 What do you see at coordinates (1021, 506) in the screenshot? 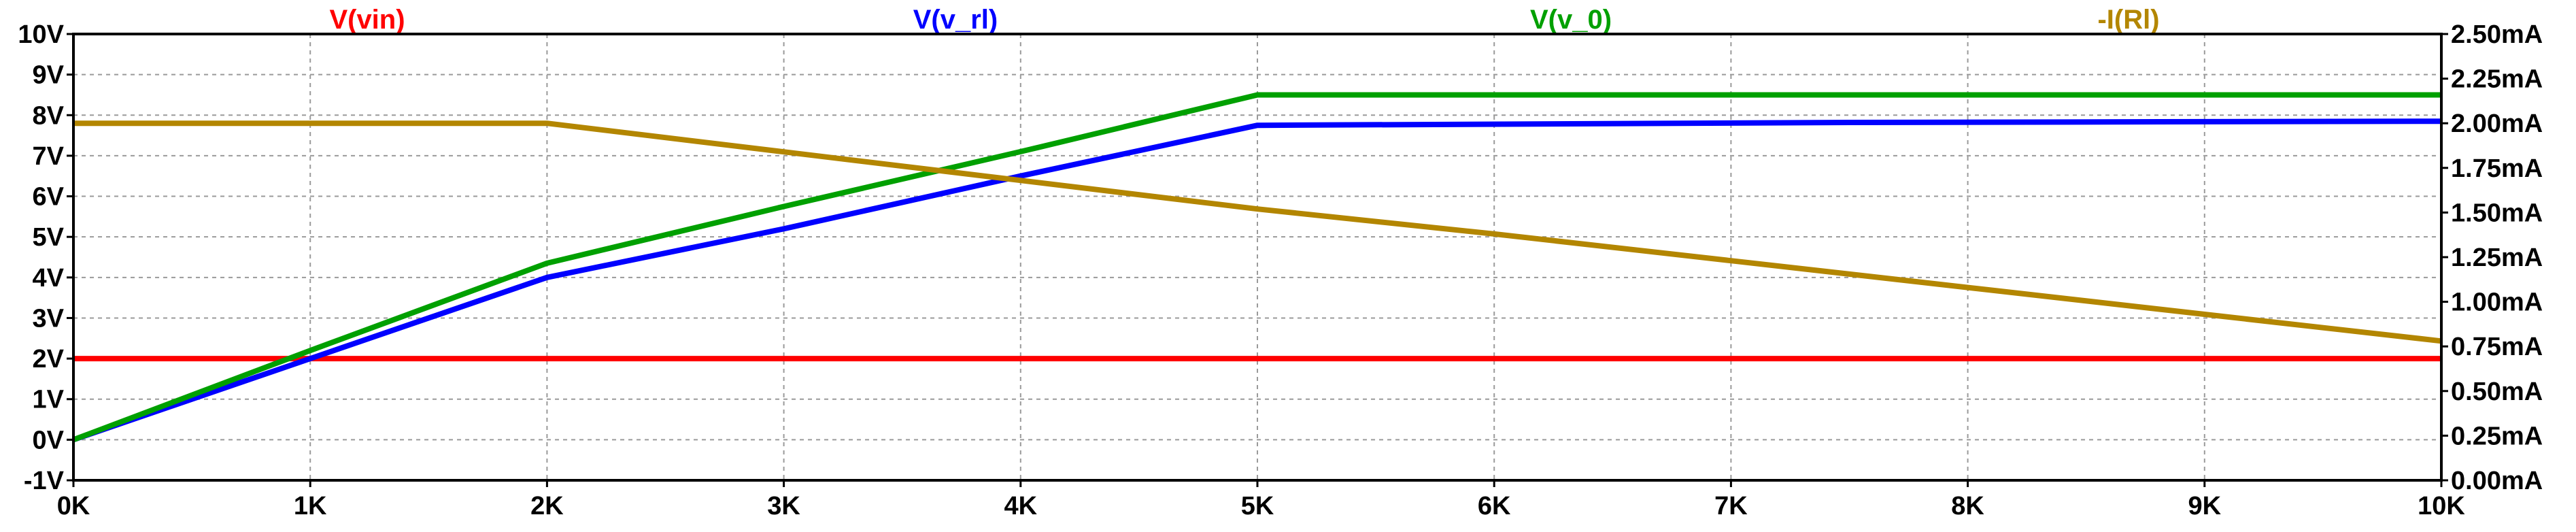
I see `x-tick-label: 4K` at bounding box center [1021, 506].